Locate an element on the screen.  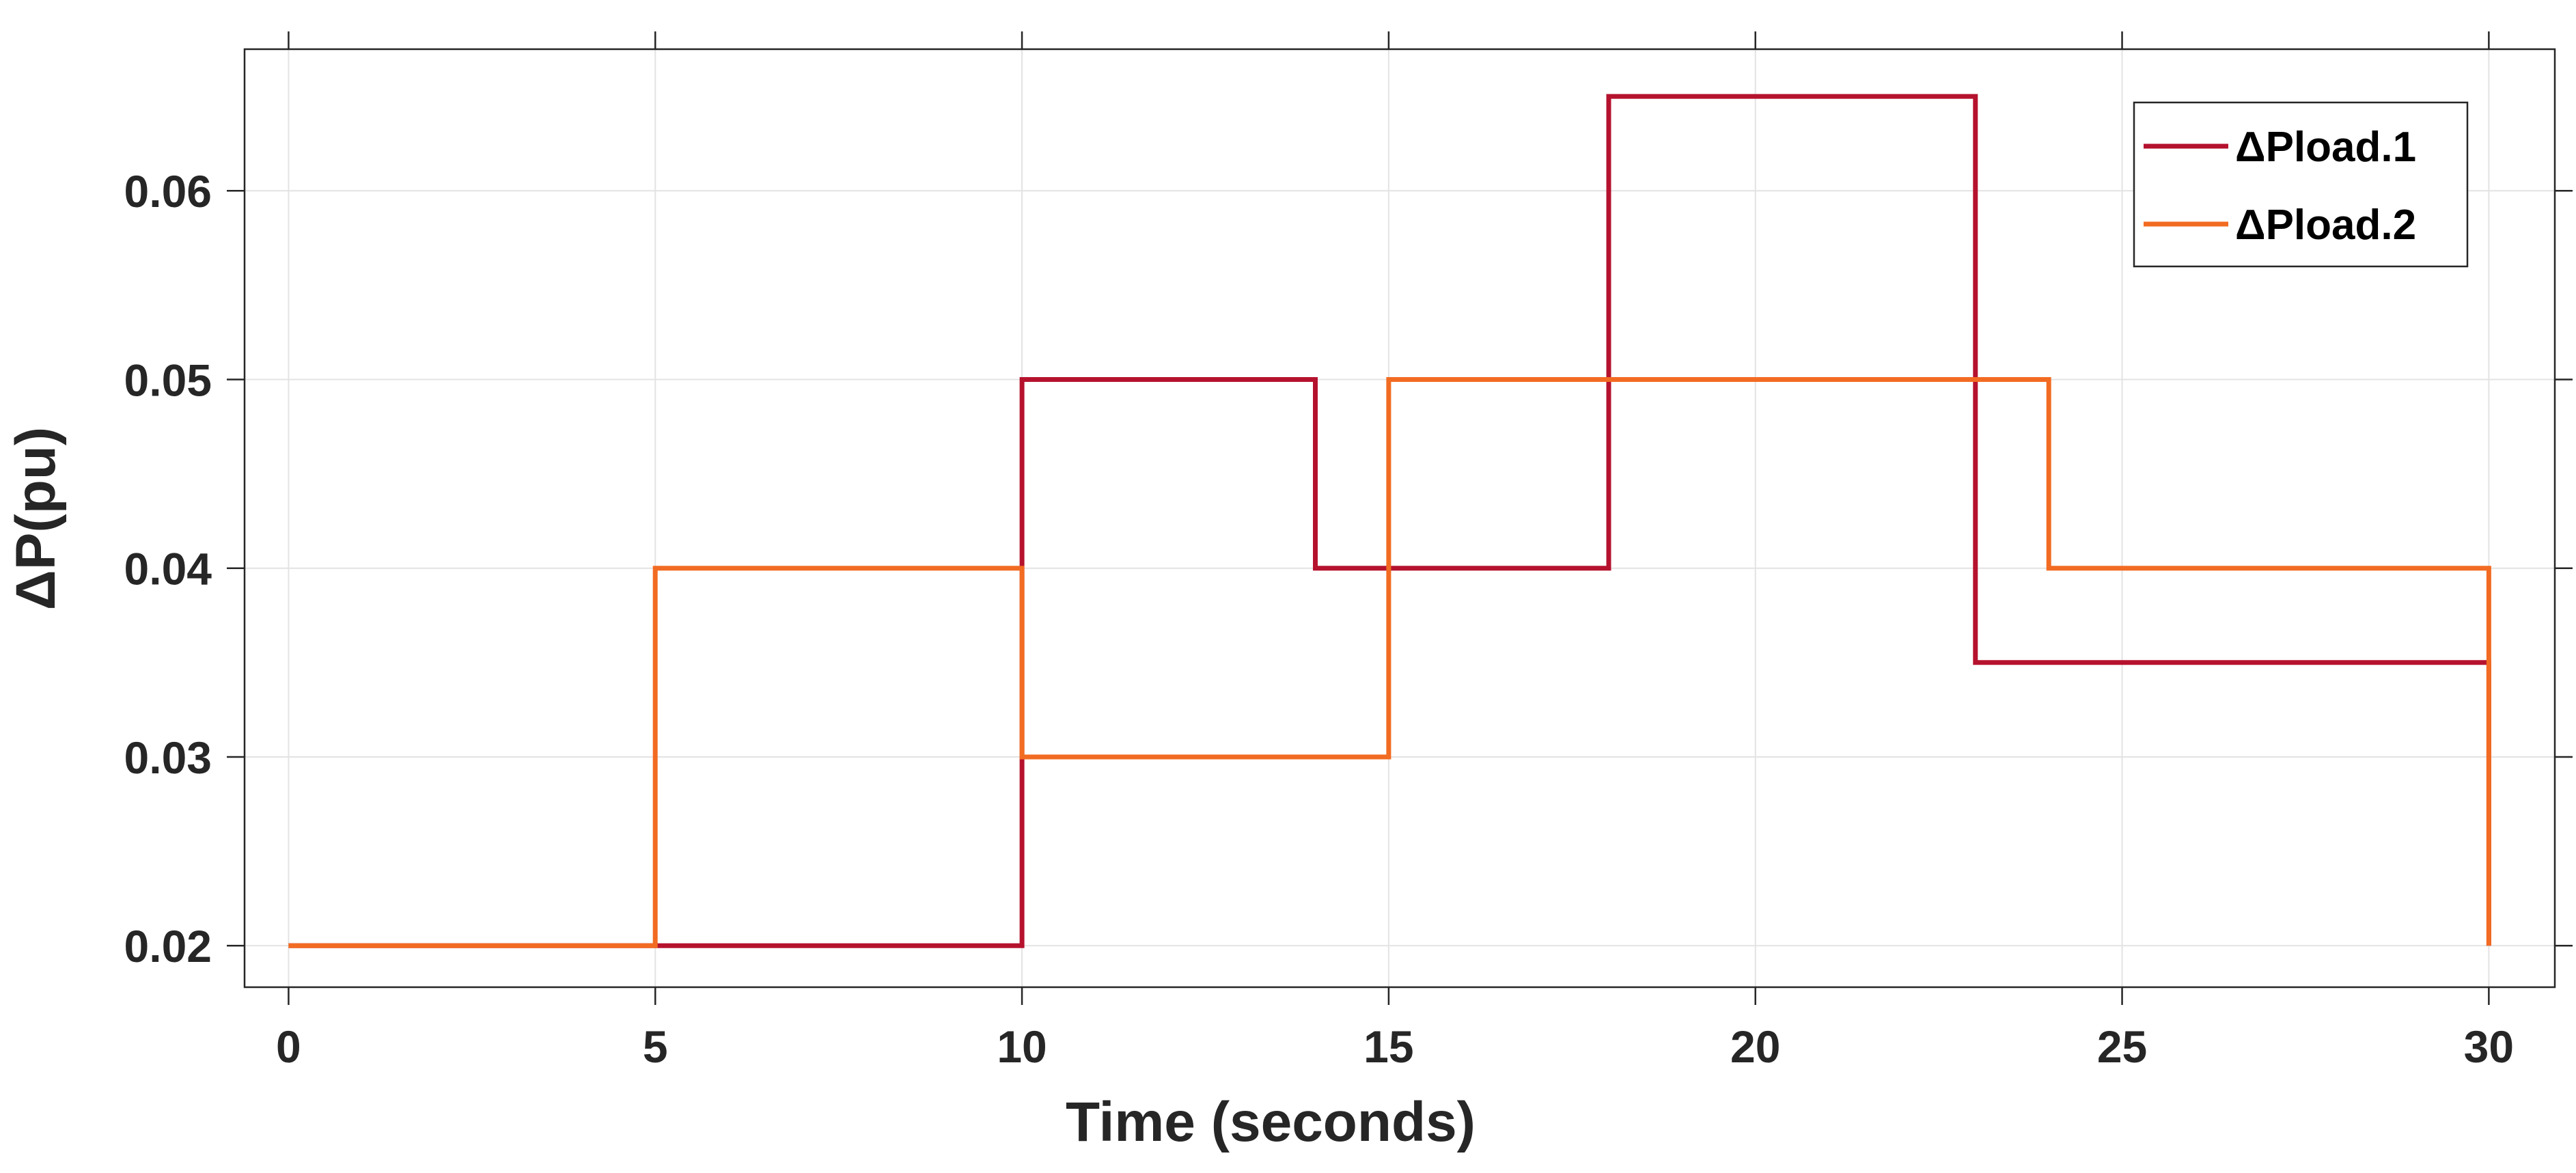
x-tick-label: 20 is located at coordinates (1755, 1047).